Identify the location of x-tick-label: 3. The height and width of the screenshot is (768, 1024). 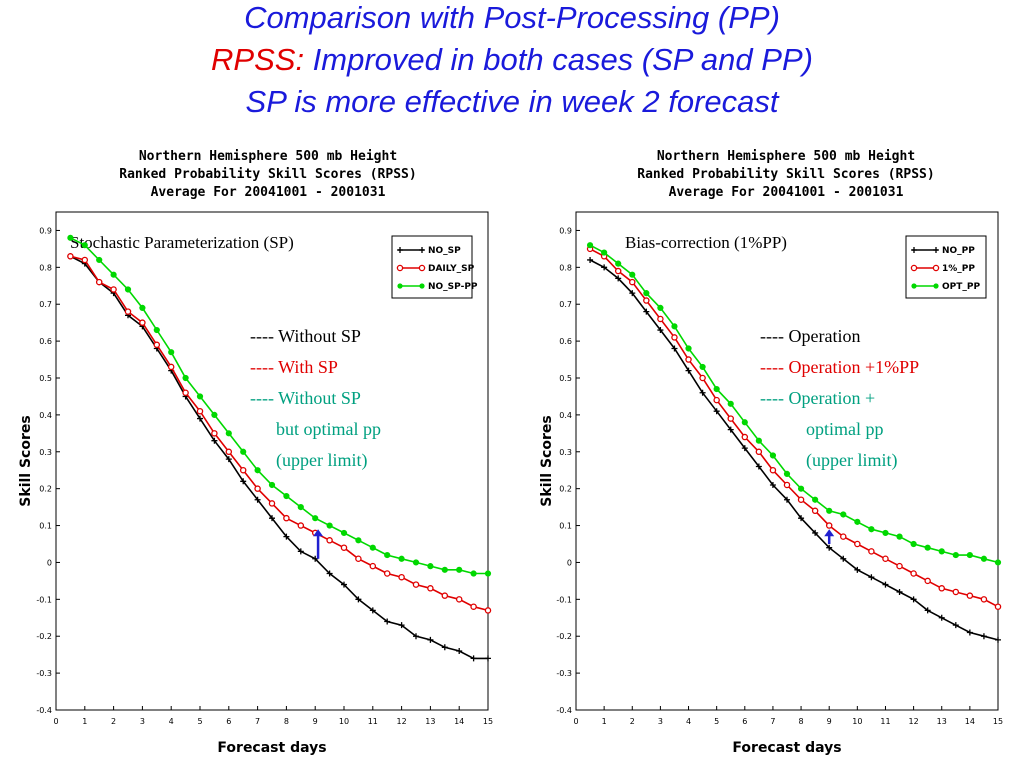
(660, 721).